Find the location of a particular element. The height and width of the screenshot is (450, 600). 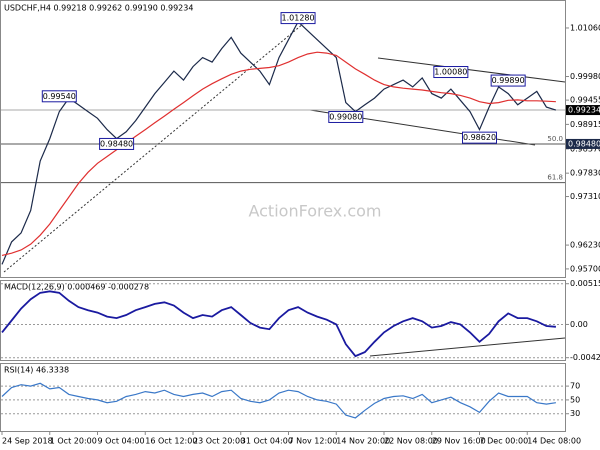

x-tick-label: 14 Dec 08:00 is located at coordinates (554, 441).